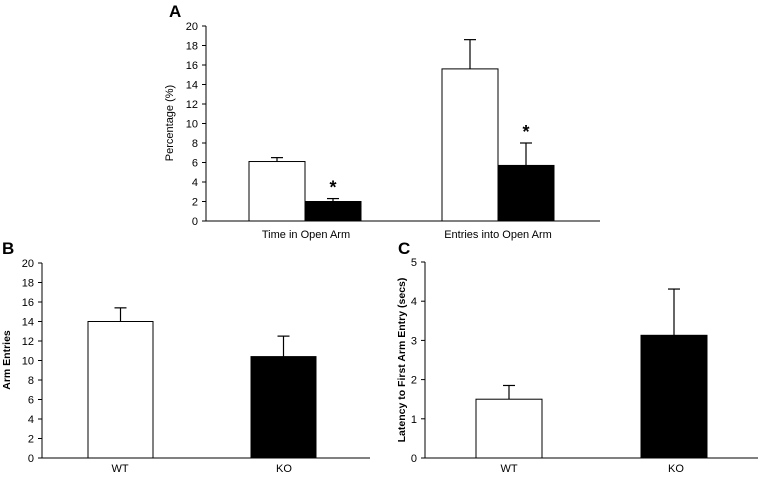  What do you see at coordinates (28, 264) in the screenshot?
I see `panel-b-tick-label-10: 20` at bounding box center [28, 264].